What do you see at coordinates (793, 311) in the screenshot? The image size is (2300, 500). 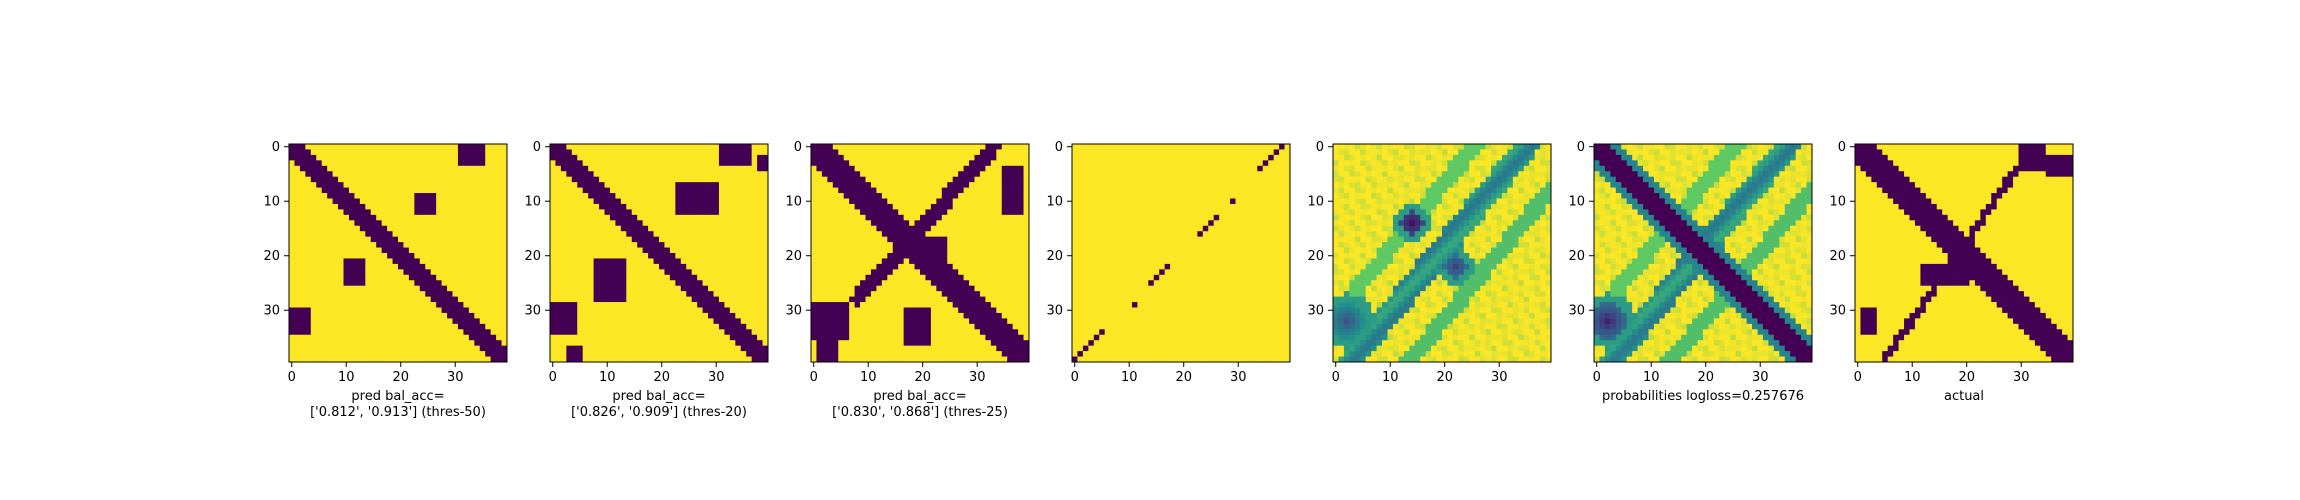 I see `y-tick-label: 30` at bounding box center [793, 311].